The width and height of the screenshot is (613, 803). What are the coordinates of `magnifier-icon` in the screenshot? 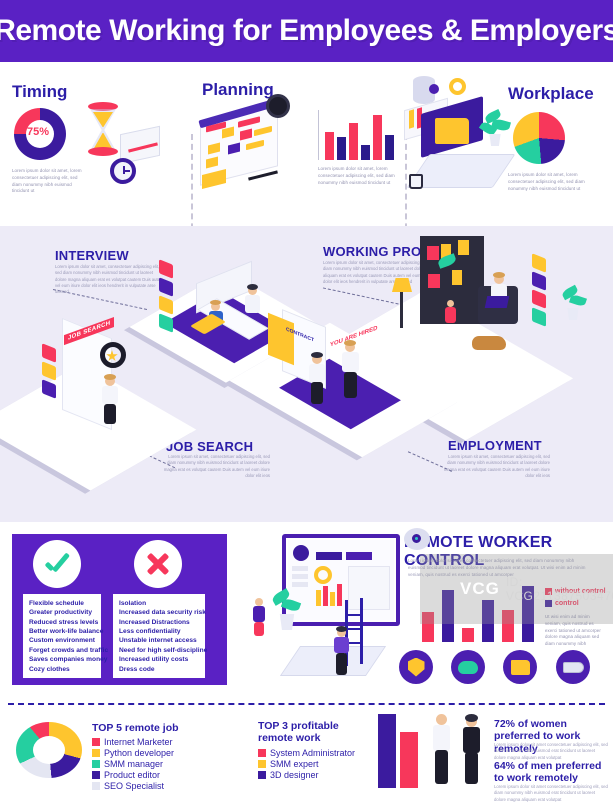 It's located at (113, 355).